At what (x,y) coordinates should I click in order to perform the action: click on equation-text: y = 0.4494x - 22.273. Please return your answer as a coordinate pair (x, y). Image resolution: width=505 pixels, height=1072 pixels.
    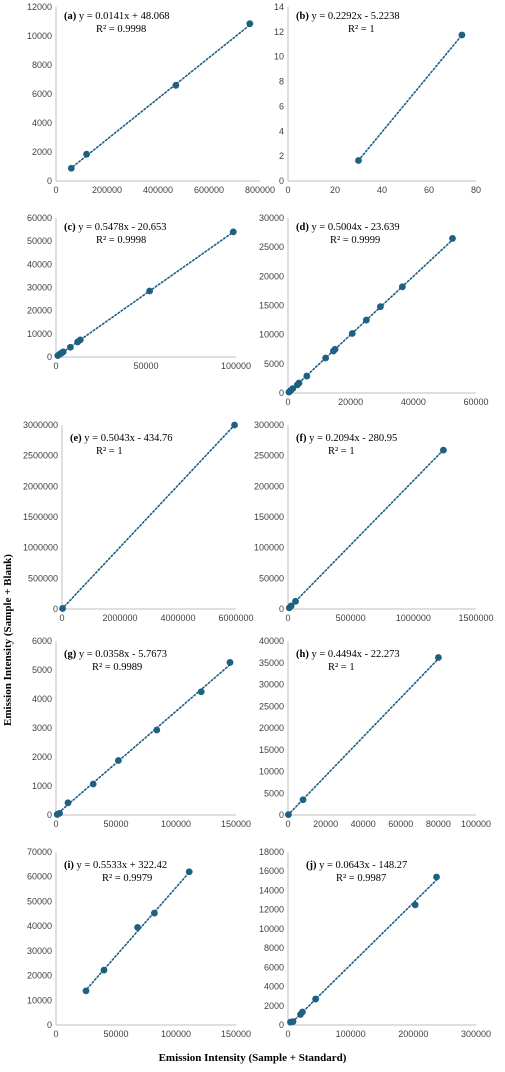
    Looking at the image, I should click on (355, 654).